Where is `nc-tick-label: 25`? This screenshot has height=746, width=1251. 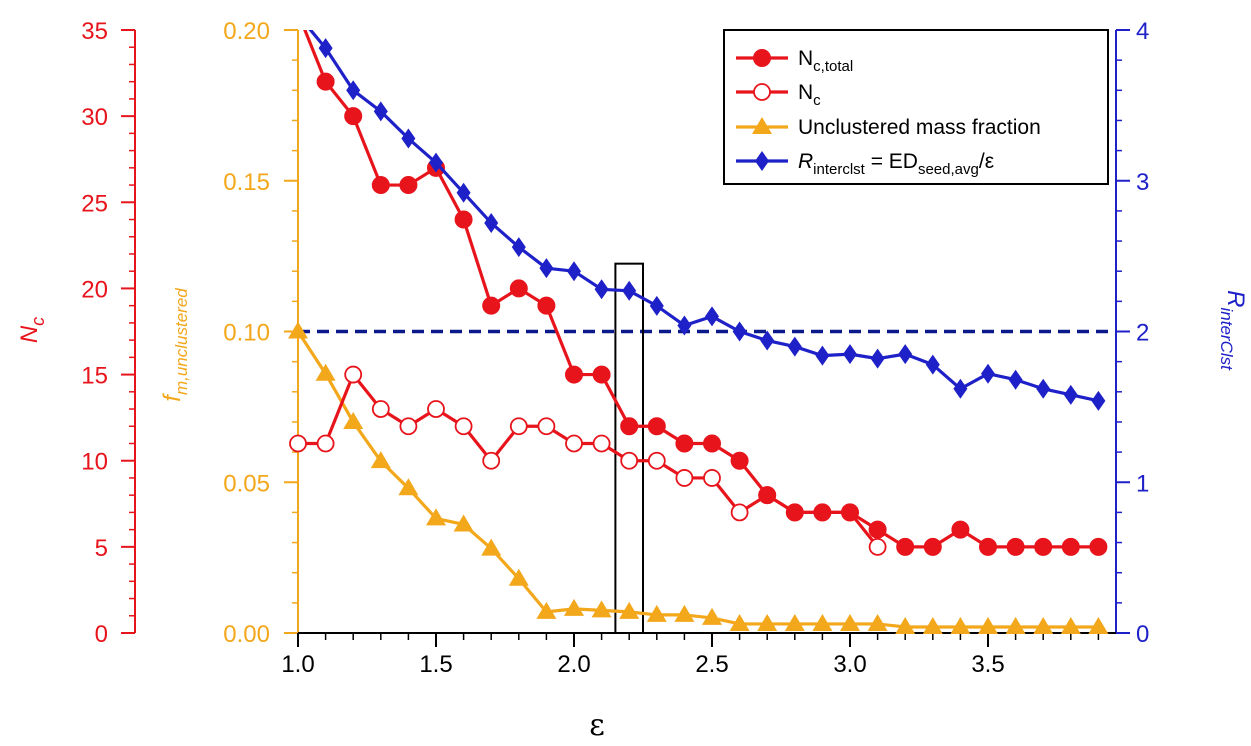 nc-tick-label: 25 is located at coordinates (94, 203).